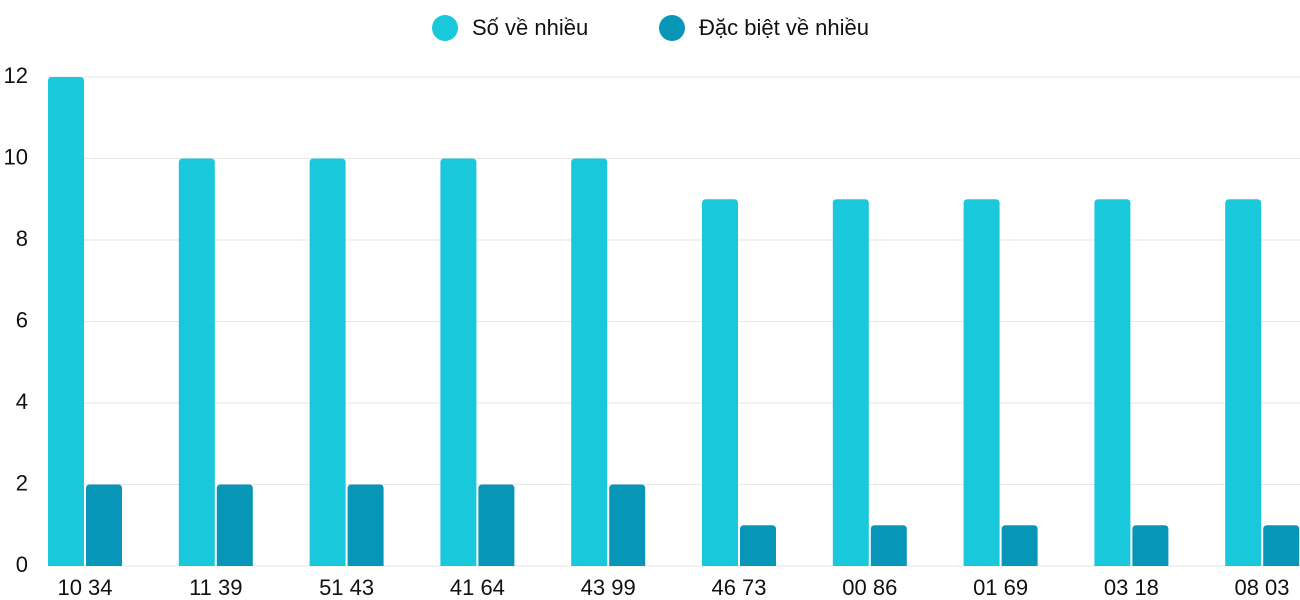 The image size is (1300, 600). I want to click on x-tick-label: 00 86, so click(869, 587).